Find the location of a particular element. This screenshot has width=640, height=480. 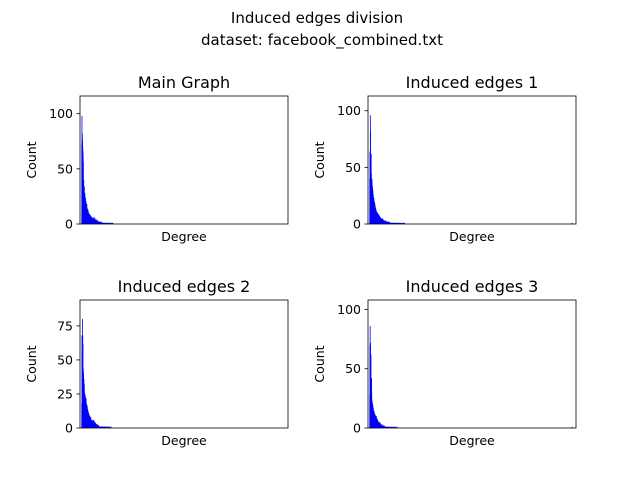

subplot-1: 0 50 100 Main Graph Degree Count is located at coordinates (156, 158).